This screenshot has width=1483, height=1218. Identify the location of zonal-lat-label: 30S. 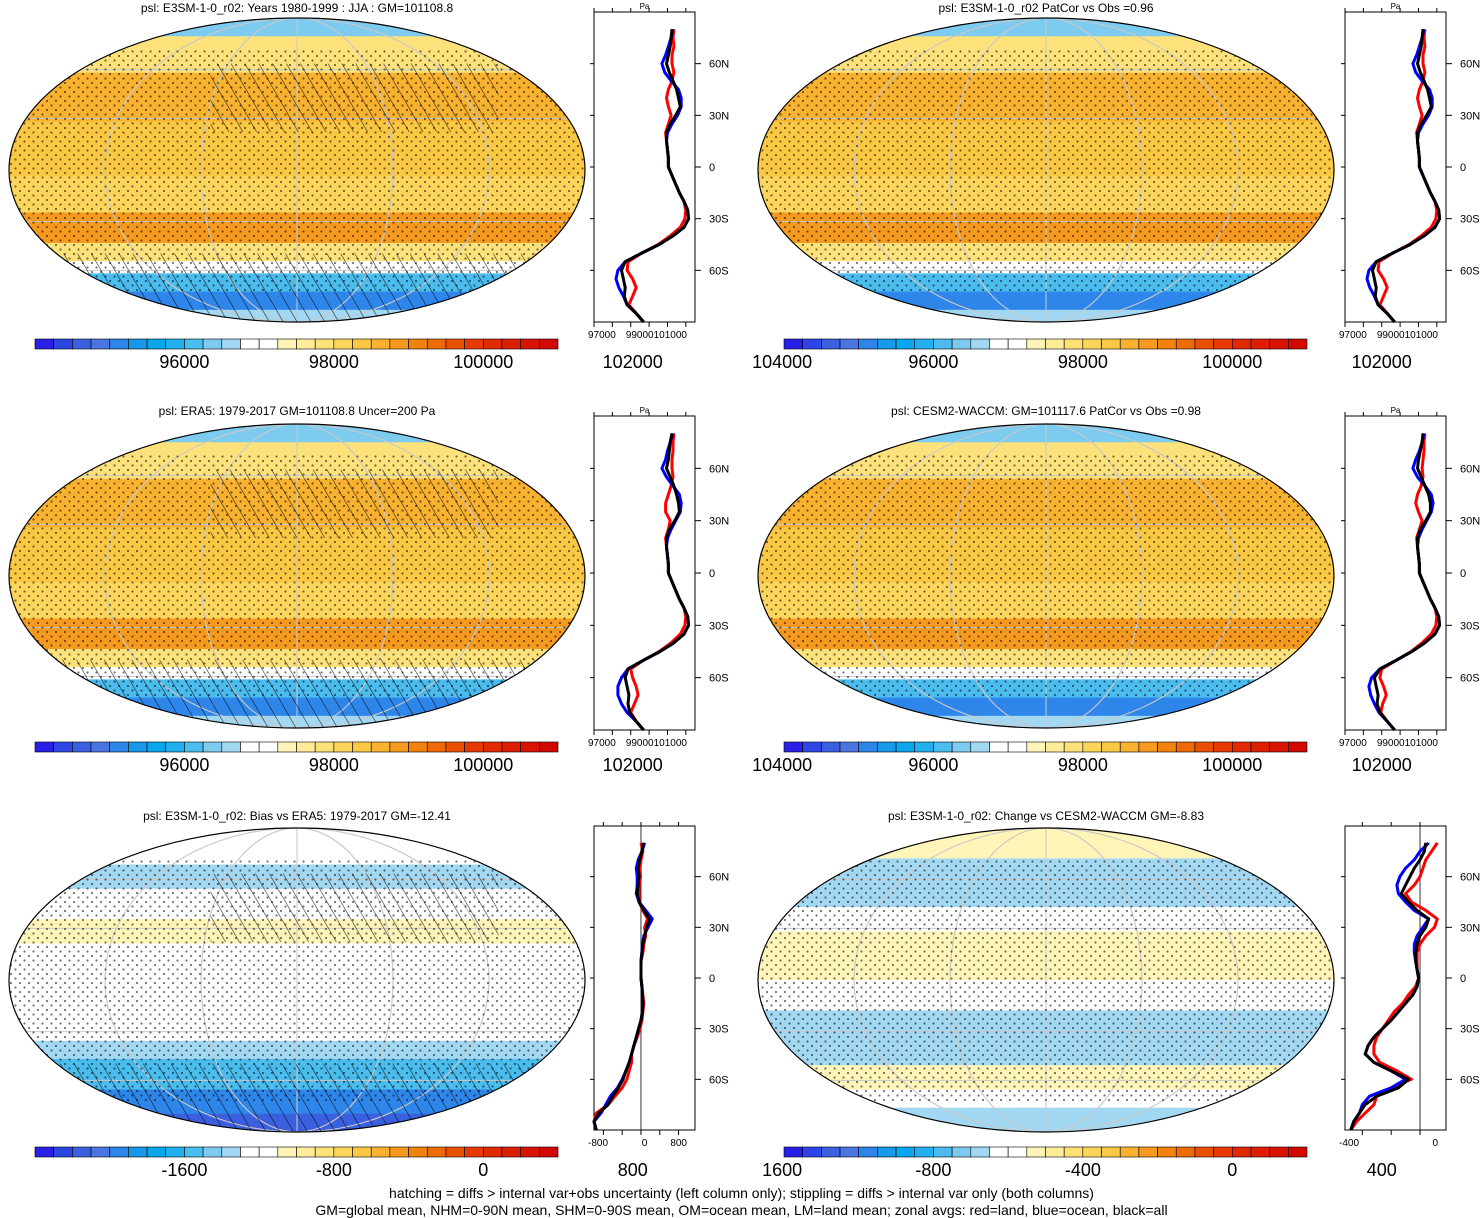
(1470, 1030).